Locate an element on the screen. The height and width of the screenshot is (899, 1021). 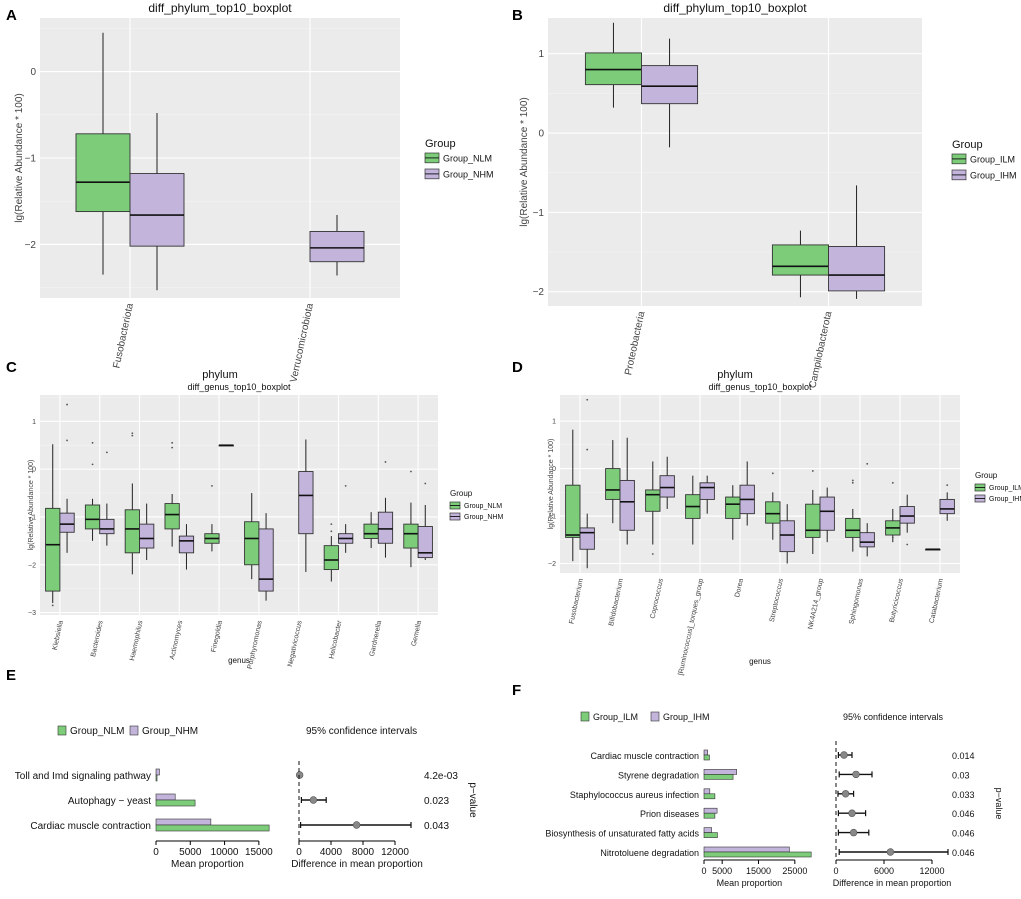
y-tick-label-C: 1 is located at coordinates (34, 422).